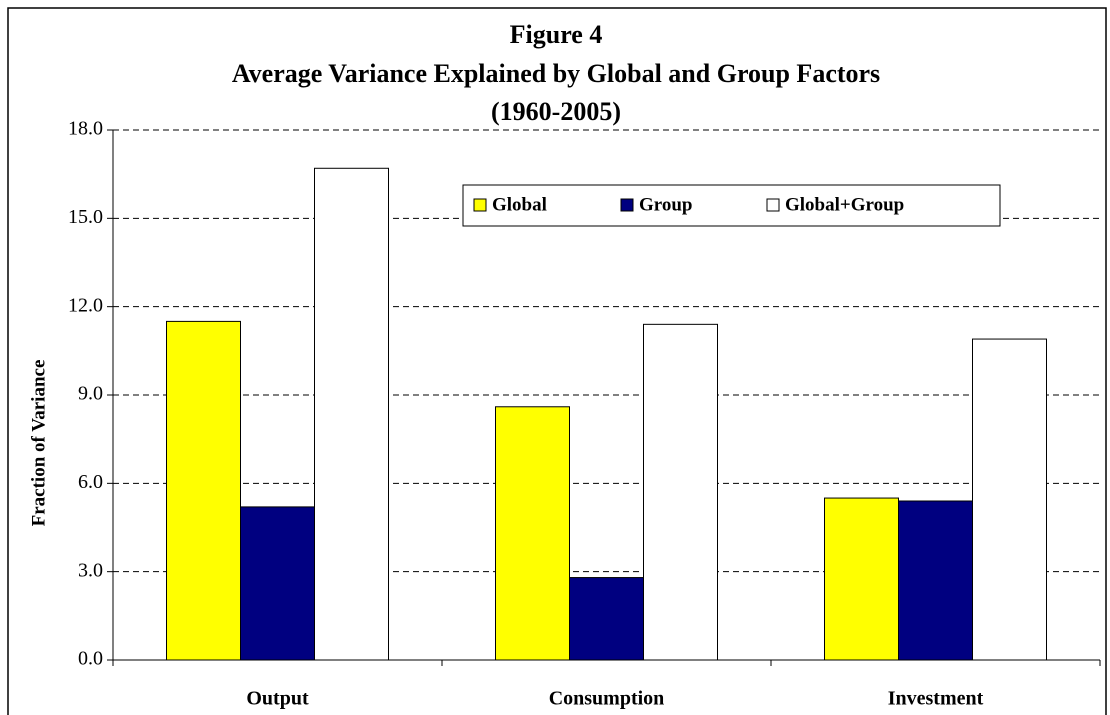 The width and height of the screenshot is (1110, 715). Describe the element at coordinates (90, 570) in the screenshot. I see `y-tick-label: 3.0` at that location.